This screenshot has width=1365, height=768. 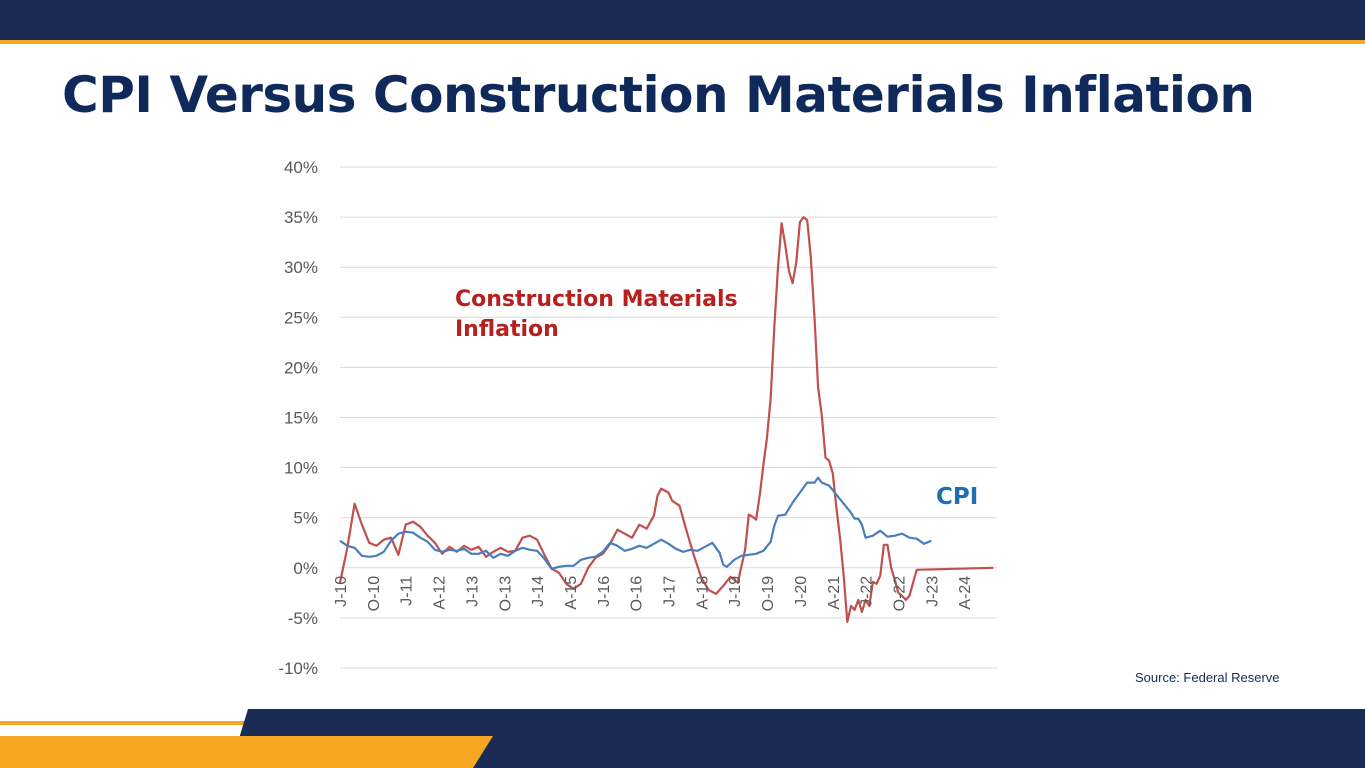 I want to click on x-tick-label: O-10, so click(x=374, y=594).